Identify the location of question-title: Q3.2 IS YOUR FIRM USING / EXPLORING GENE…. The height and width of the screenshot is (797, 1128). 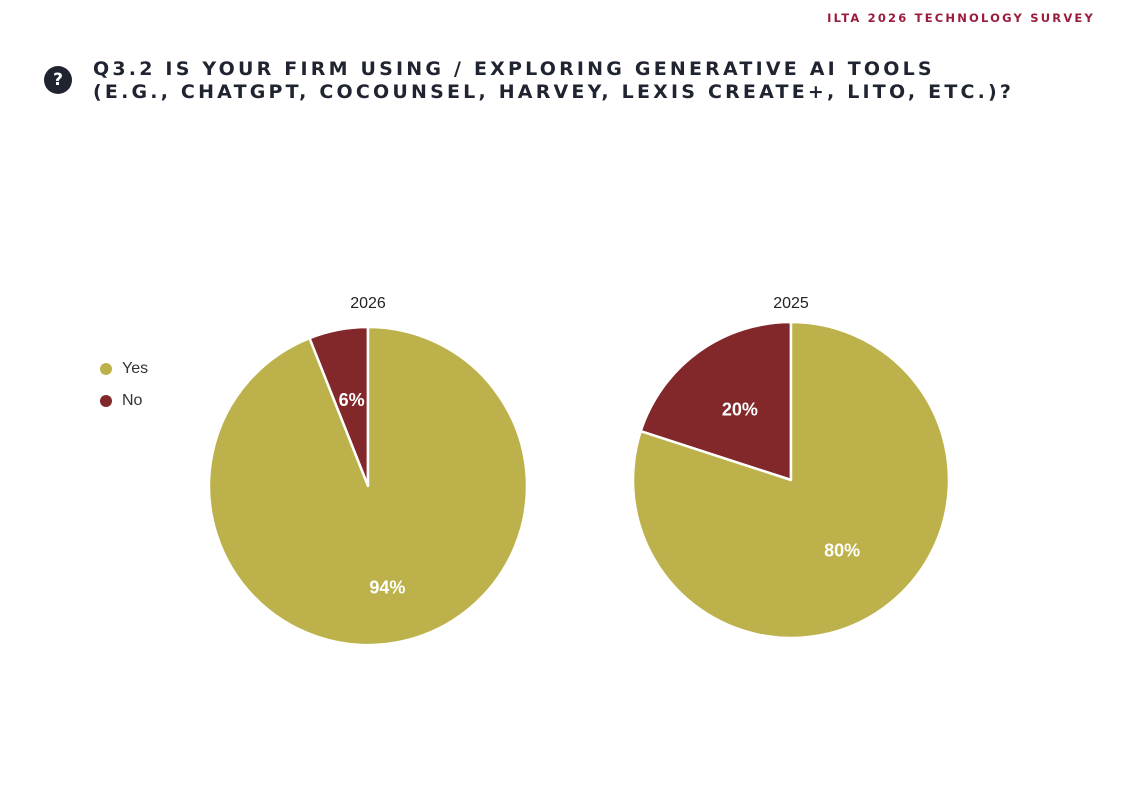
(598, 81).